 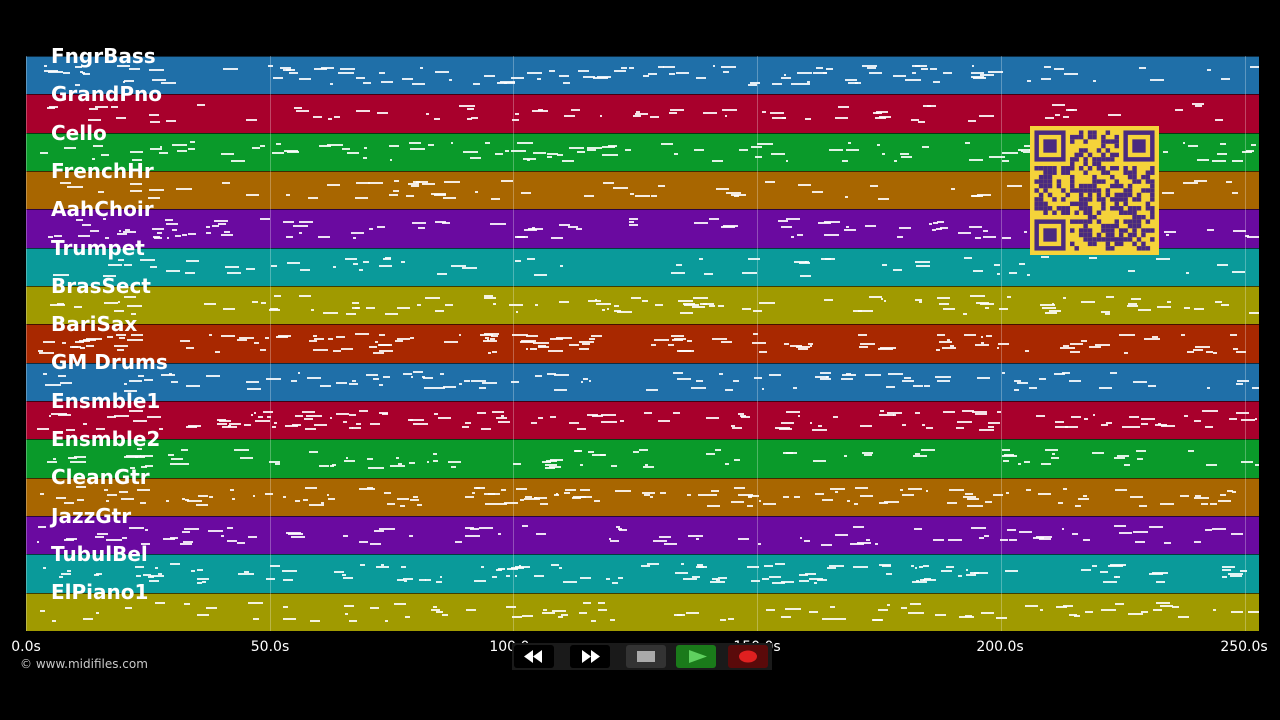 What do you see at coordinates (100, 477) in the screenshot?
I see `track-label: CleanGtr` at bounding box center [100, 477].